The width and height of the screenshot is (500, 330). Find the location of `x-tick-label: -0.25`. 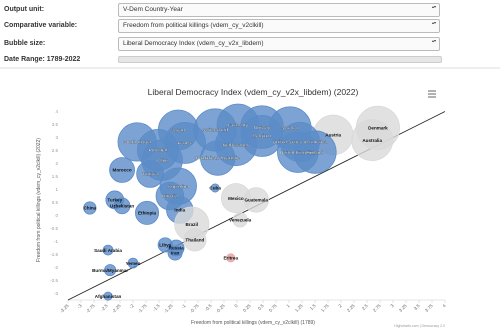

x-tick-label: -0.25 is located at coordinates (220, 308).